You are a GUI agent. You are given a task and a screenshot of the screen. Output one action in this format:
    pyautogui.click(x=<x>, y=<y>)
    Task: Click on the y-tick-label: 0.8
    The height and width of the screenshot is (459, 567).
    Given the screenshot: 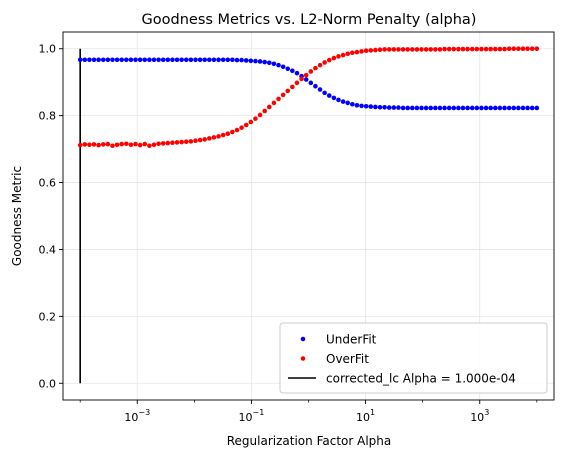 What is the action you would take?
    pyautogui.click(x=48, y=116)
    